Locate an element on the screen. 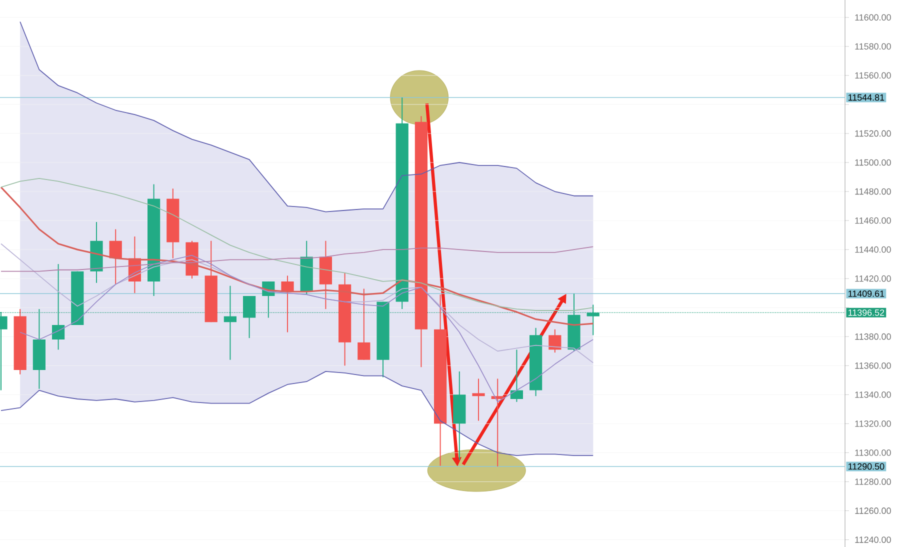 This screenshot has width=906, height=547. y-tick-label: 11360.00 is located at coordinates (873, 365).